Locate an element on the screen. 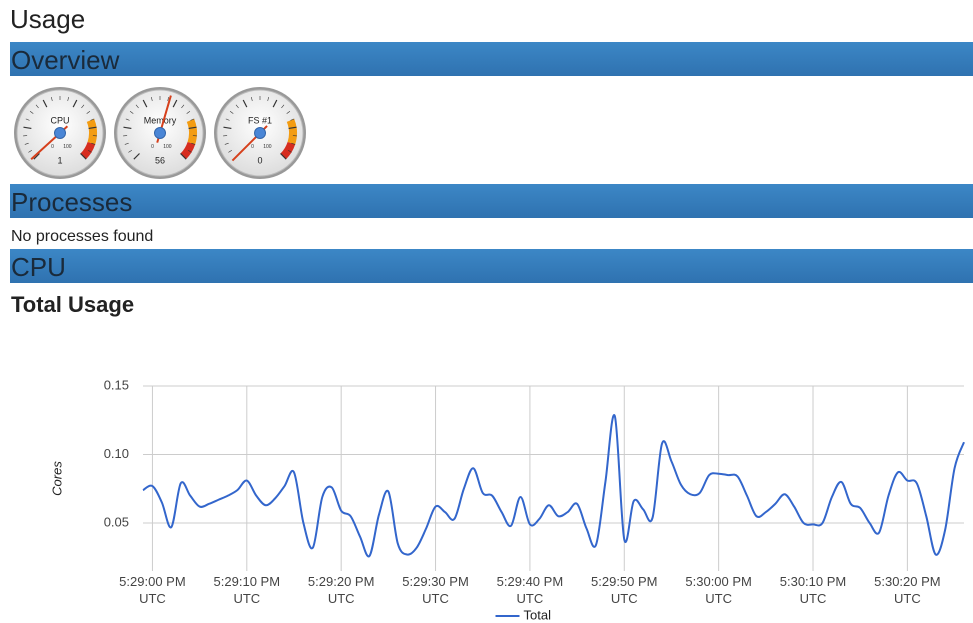 The width and height of the screenshot is (973, 623). gauge-label: CPU is located at coordinates (59, 120).